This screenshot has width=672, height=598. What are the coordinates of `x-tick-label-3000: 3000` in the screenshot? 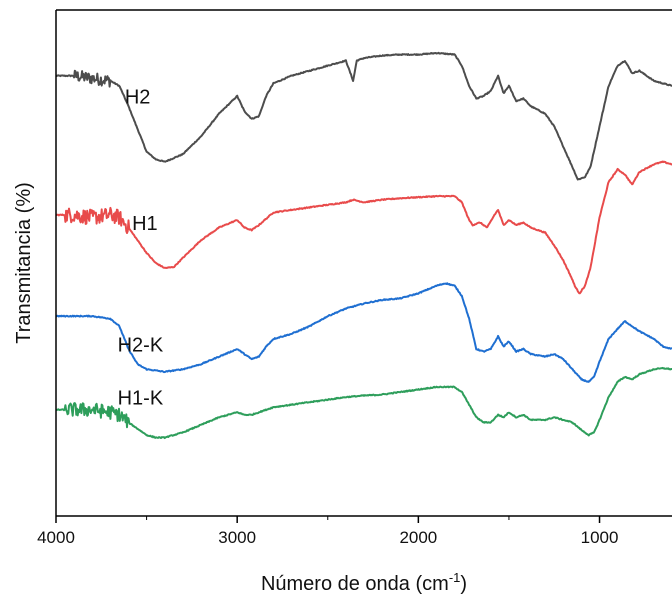 It's located at (237, 537).